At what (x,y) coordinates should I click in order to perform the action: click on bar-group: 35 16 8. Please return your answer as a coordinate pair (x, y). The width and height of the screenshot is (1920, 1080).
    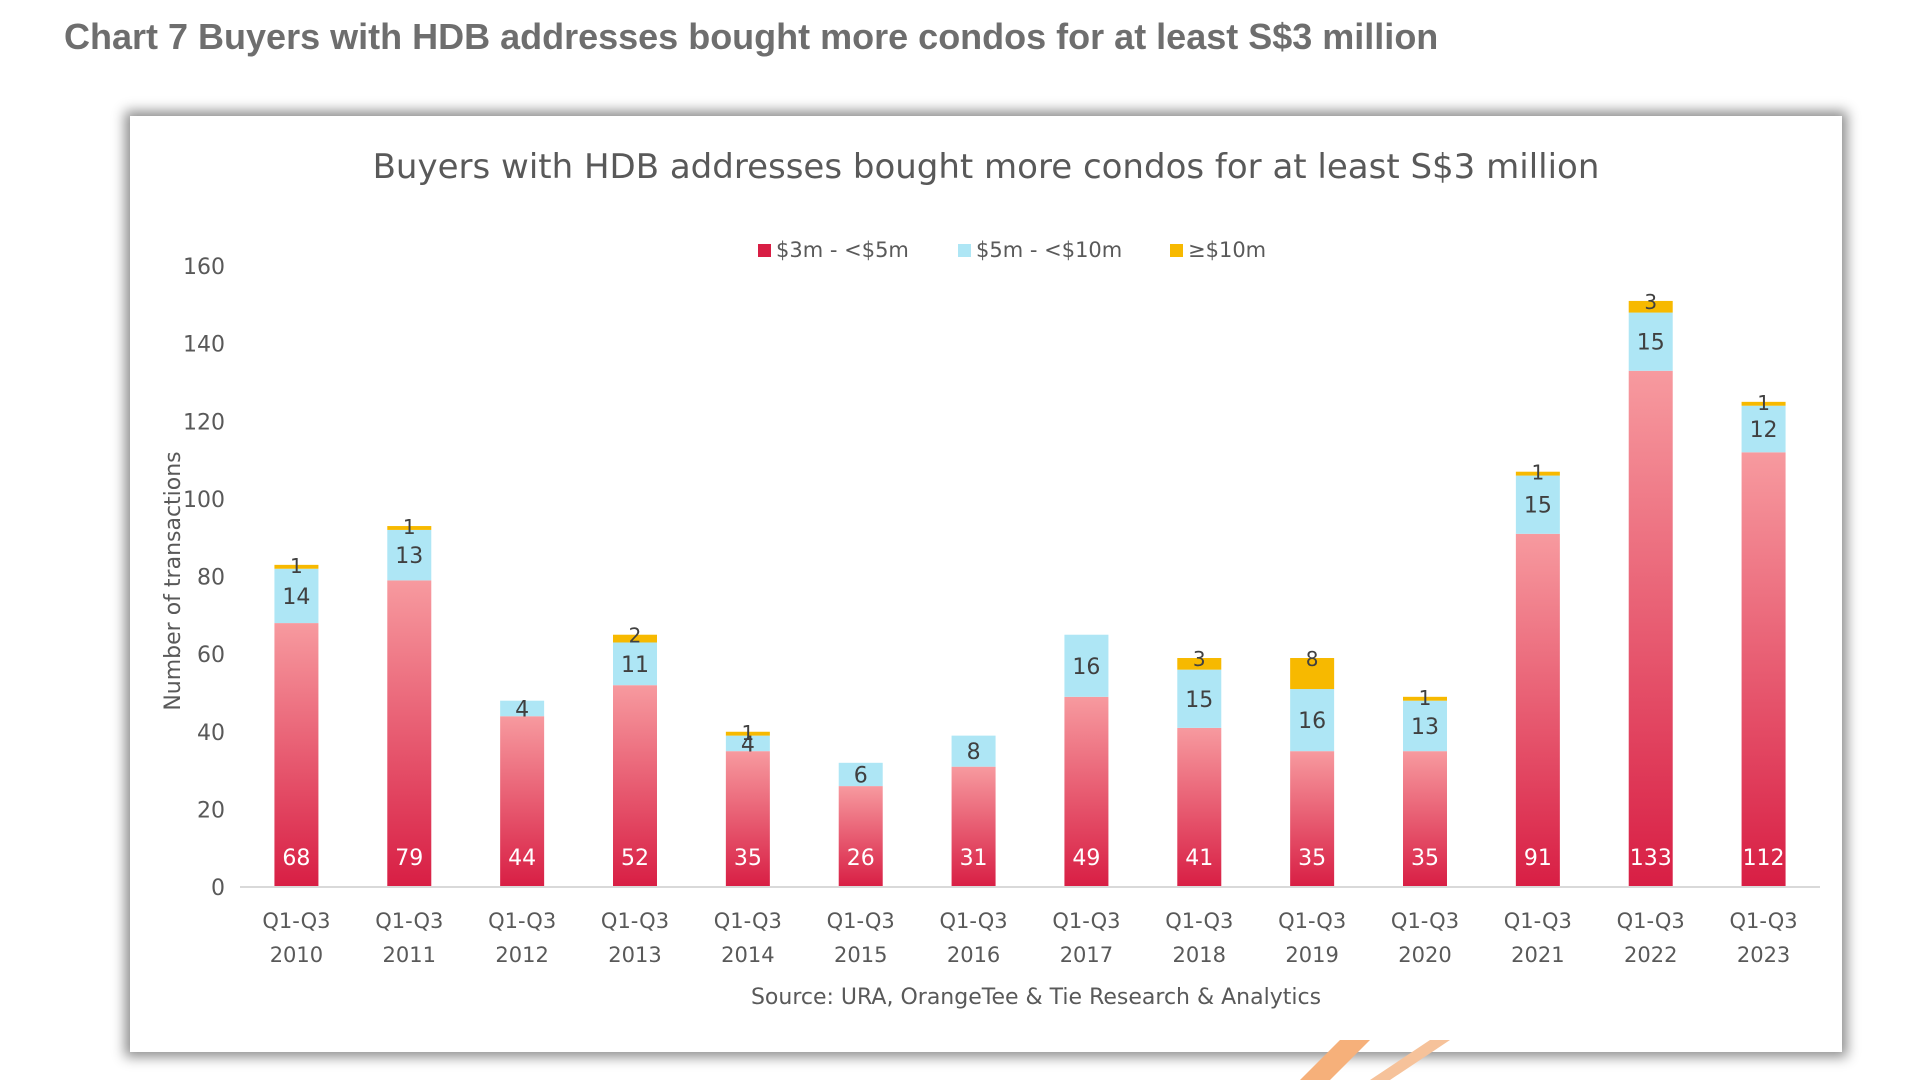
    Looking at the image, I should click on (1312, 767).